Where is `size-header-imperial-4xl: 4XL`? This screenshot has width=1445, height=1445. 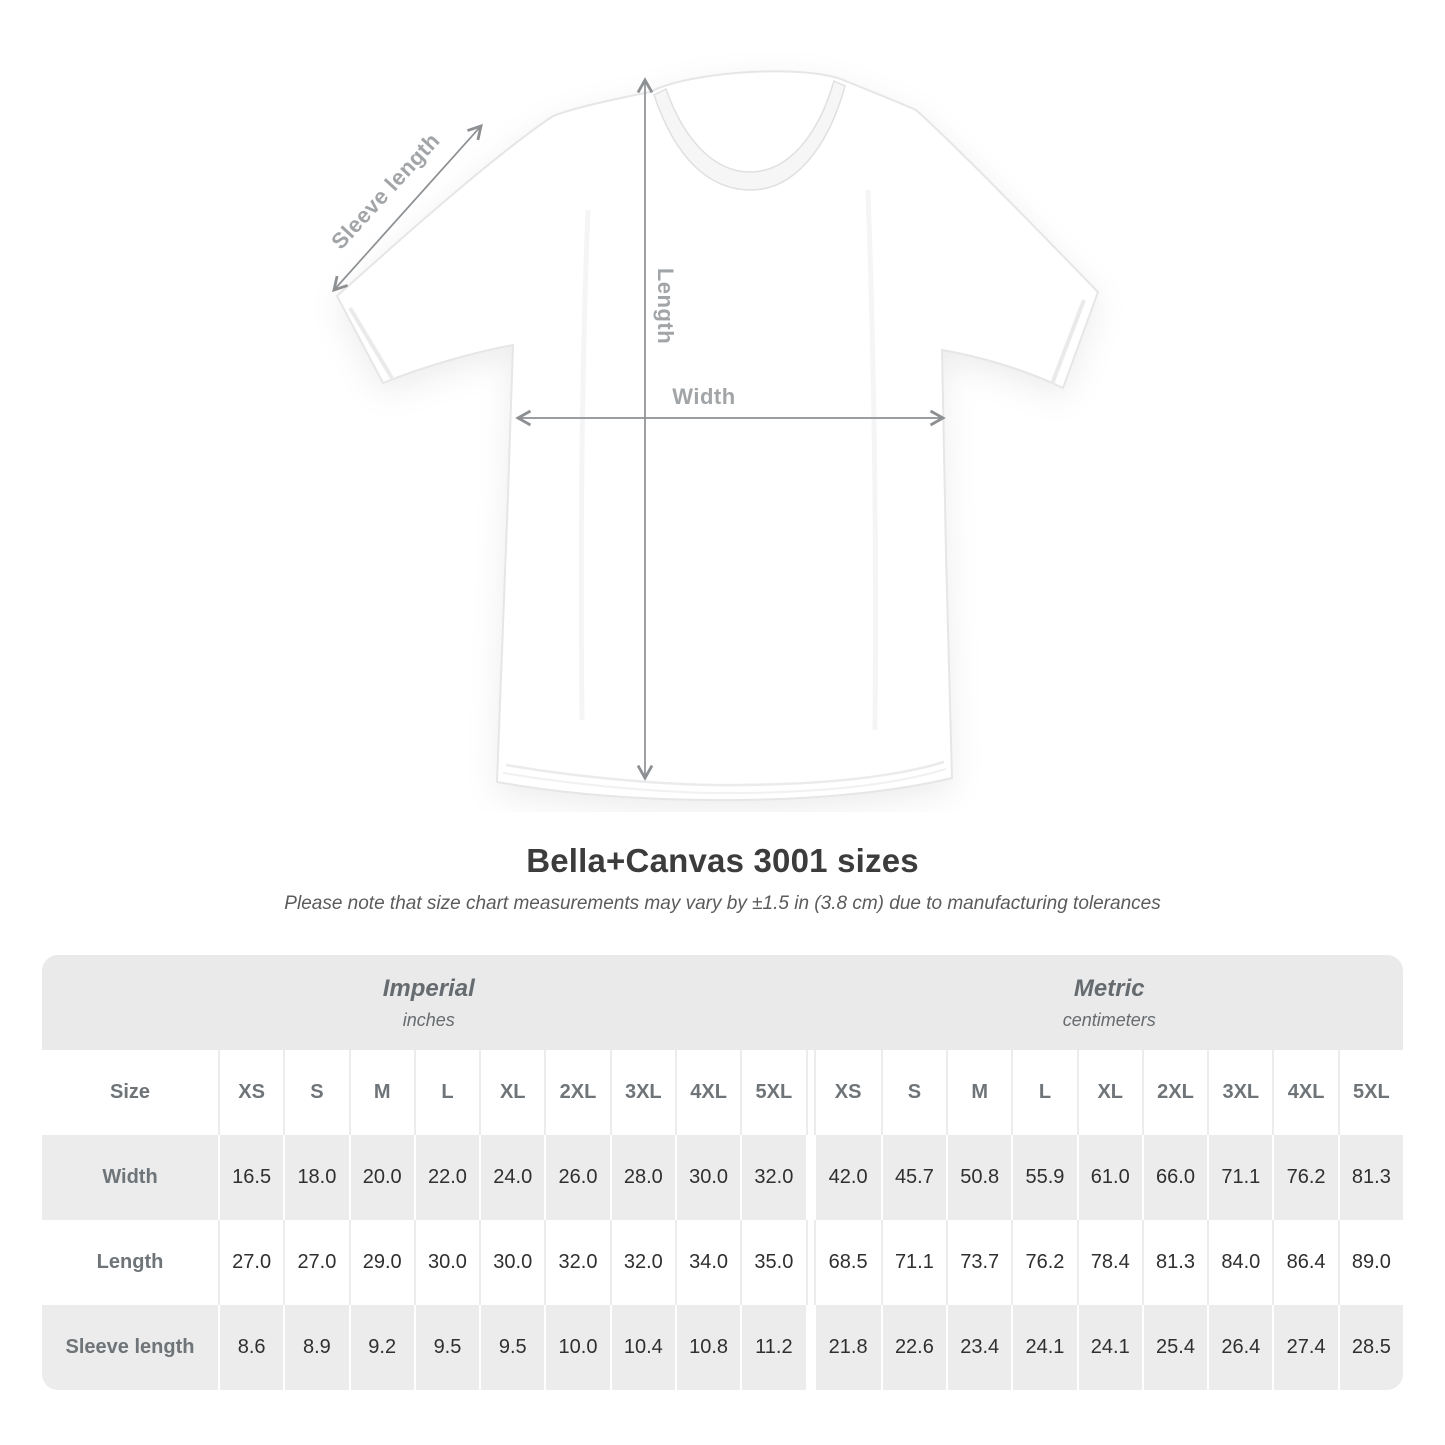
size-header-imperial-4xl: 4XL is located at coordinates (707, 1092).